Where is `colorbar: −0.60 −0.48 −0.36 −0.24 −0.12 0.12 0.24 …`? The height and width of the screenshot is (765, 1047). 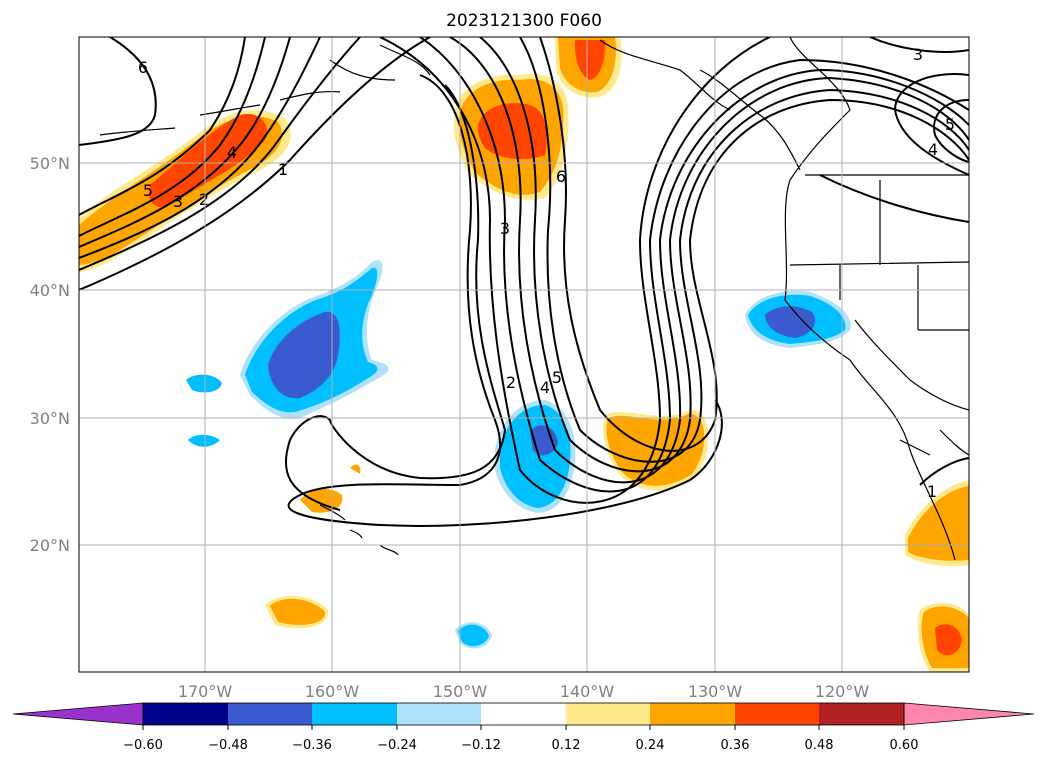
colorbar: −0.60 −0.48 −0.36 −0.24 −0.12 0.12 0.24 … is located at coordinates (523, 727).